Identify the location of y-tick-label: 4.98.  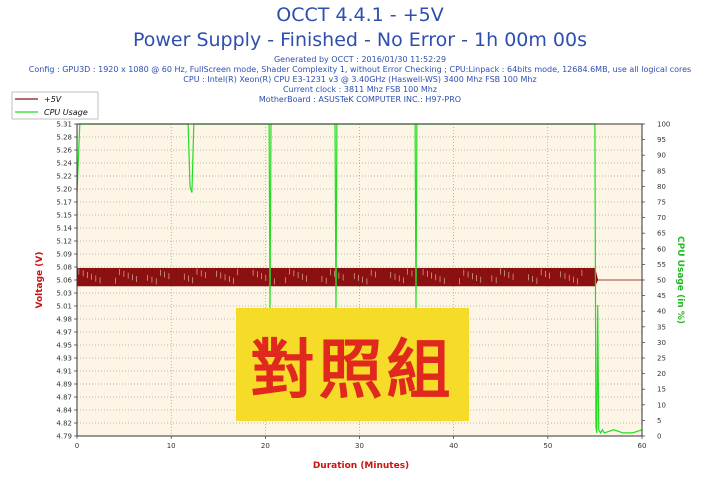
(64, 320).